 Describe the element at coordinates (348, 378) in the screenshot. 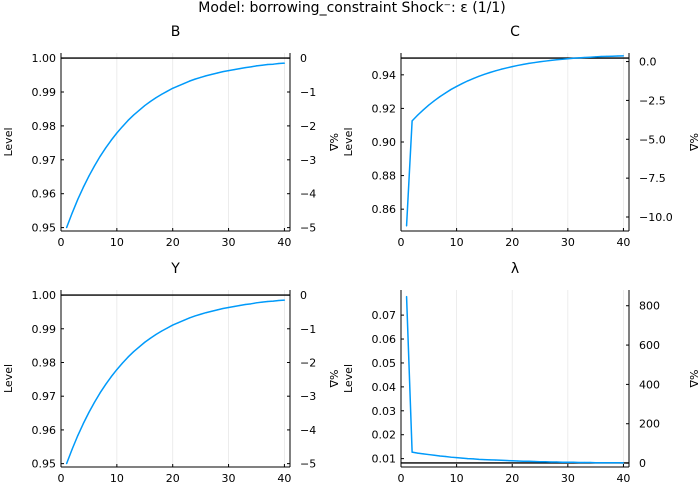

I see `panel-lambda-ylabel: Level` at that location.